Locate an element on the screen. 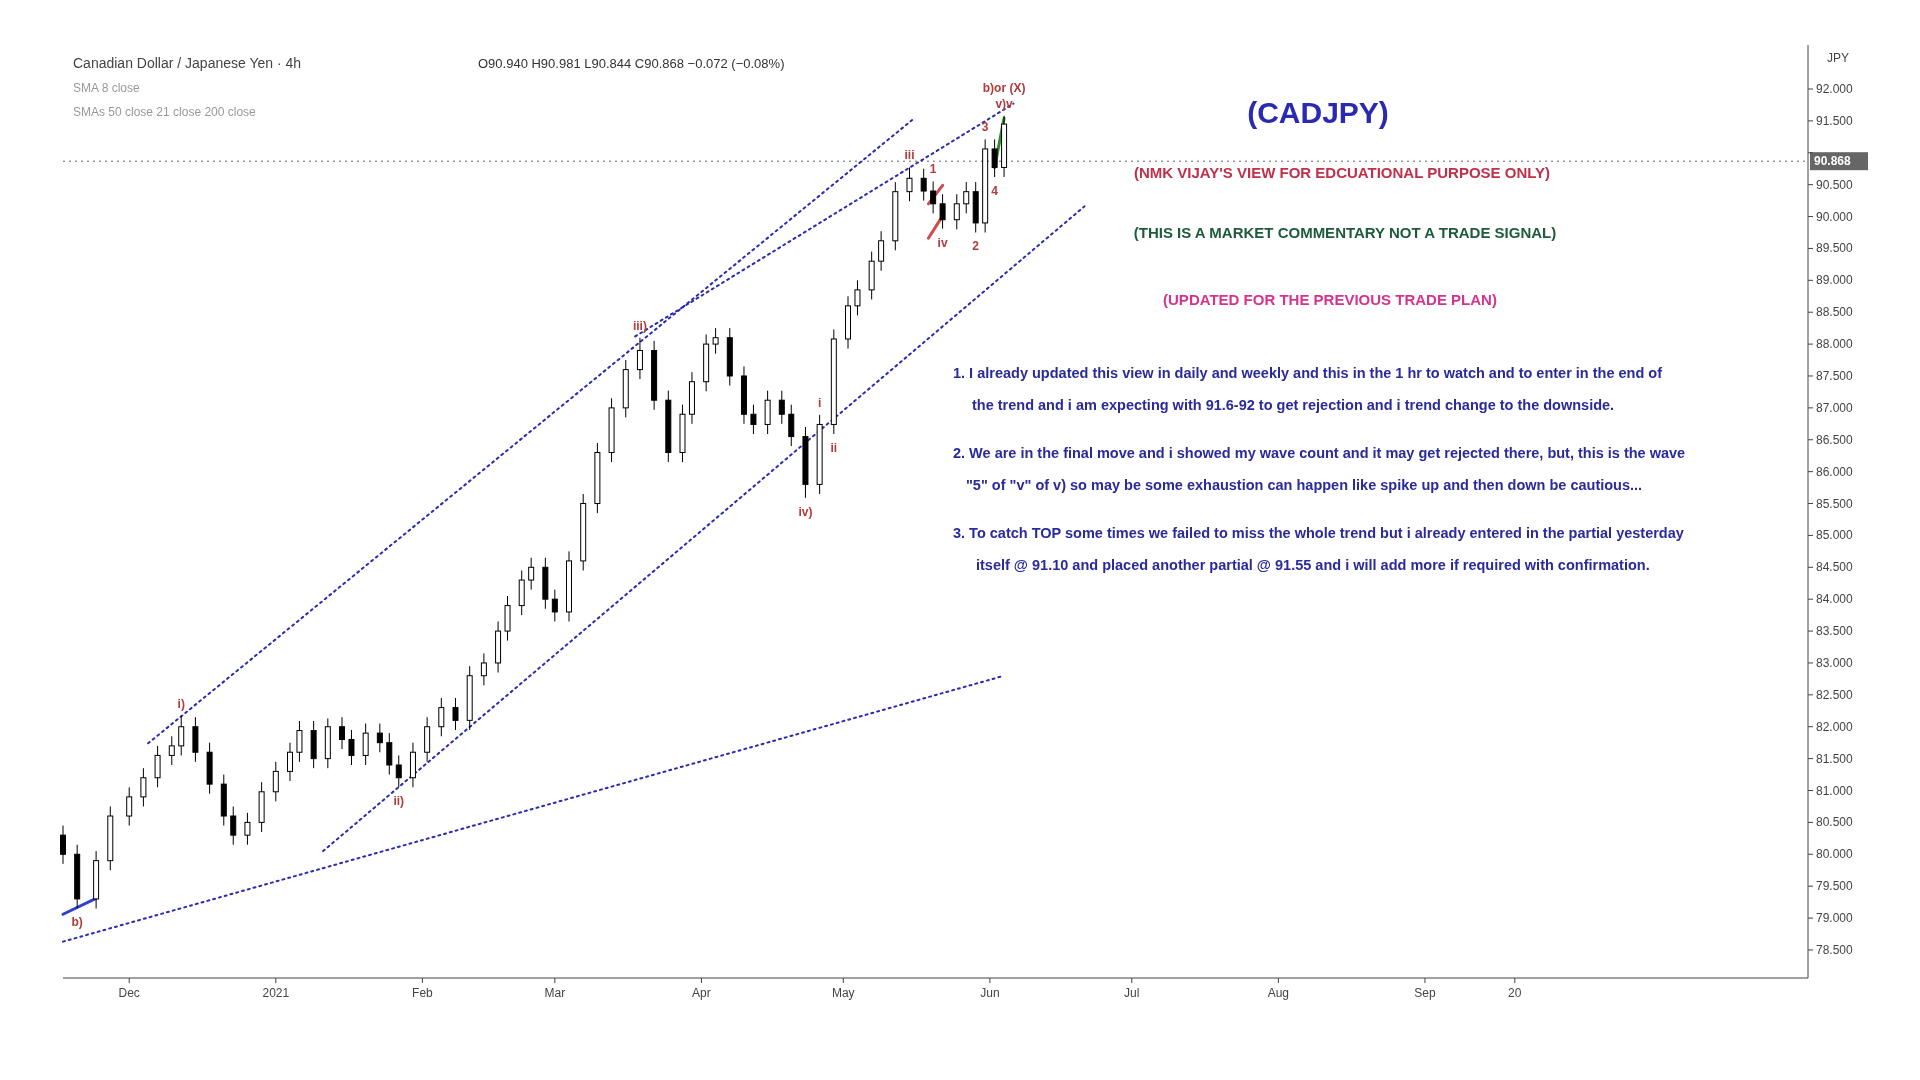 This screenshot has height=1080, width=1920. annotation: ii is located at coordinates (834, 448).